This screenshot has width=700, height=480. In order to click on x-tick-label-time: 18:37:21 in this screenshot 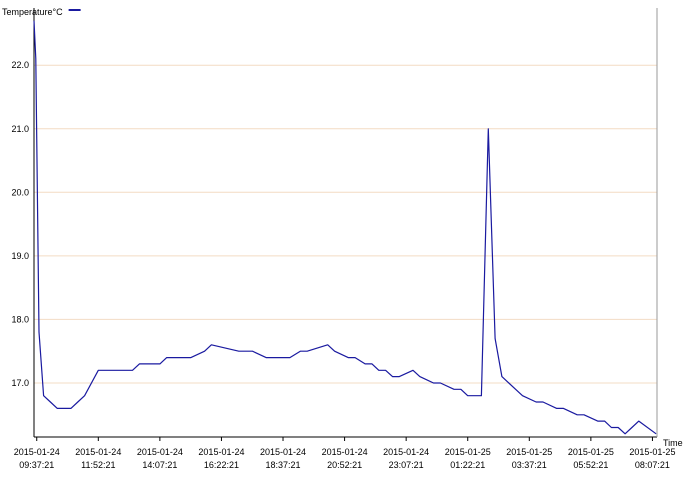, I will do `click(282, 465)`.